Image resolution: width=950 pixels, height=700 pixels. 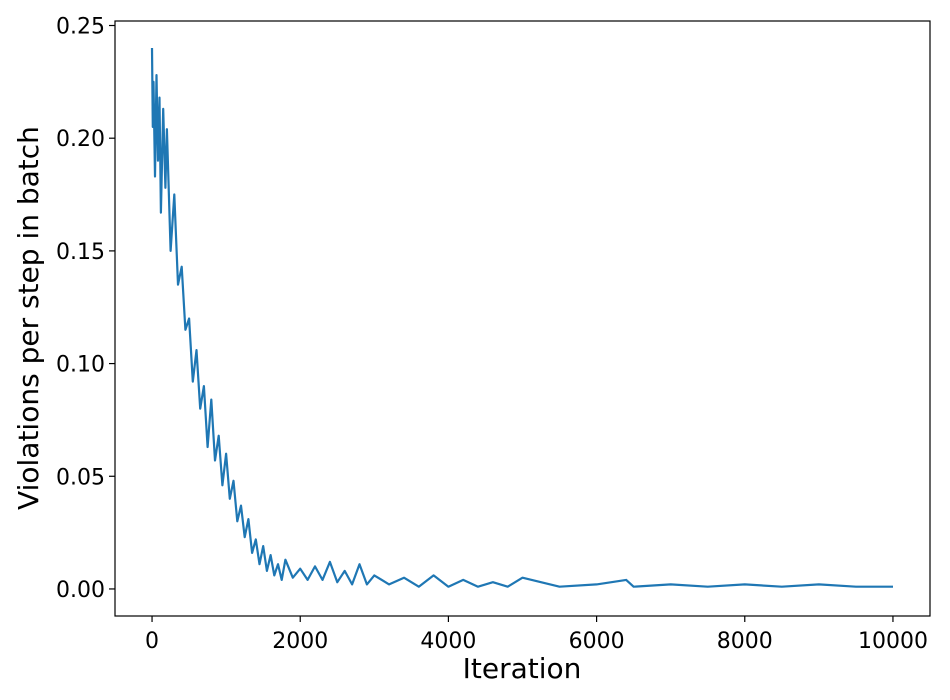 I want to click on x-tick-label: 2000, so click(x=300, y=641).